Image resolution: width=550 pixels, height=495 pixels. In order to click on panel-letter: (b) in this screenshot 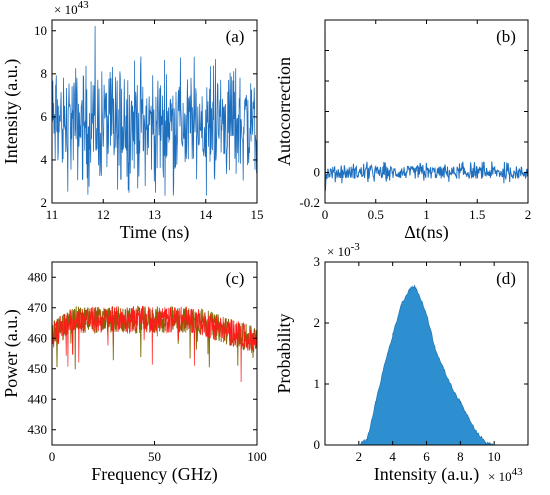, I will do `click(506, 36)`.